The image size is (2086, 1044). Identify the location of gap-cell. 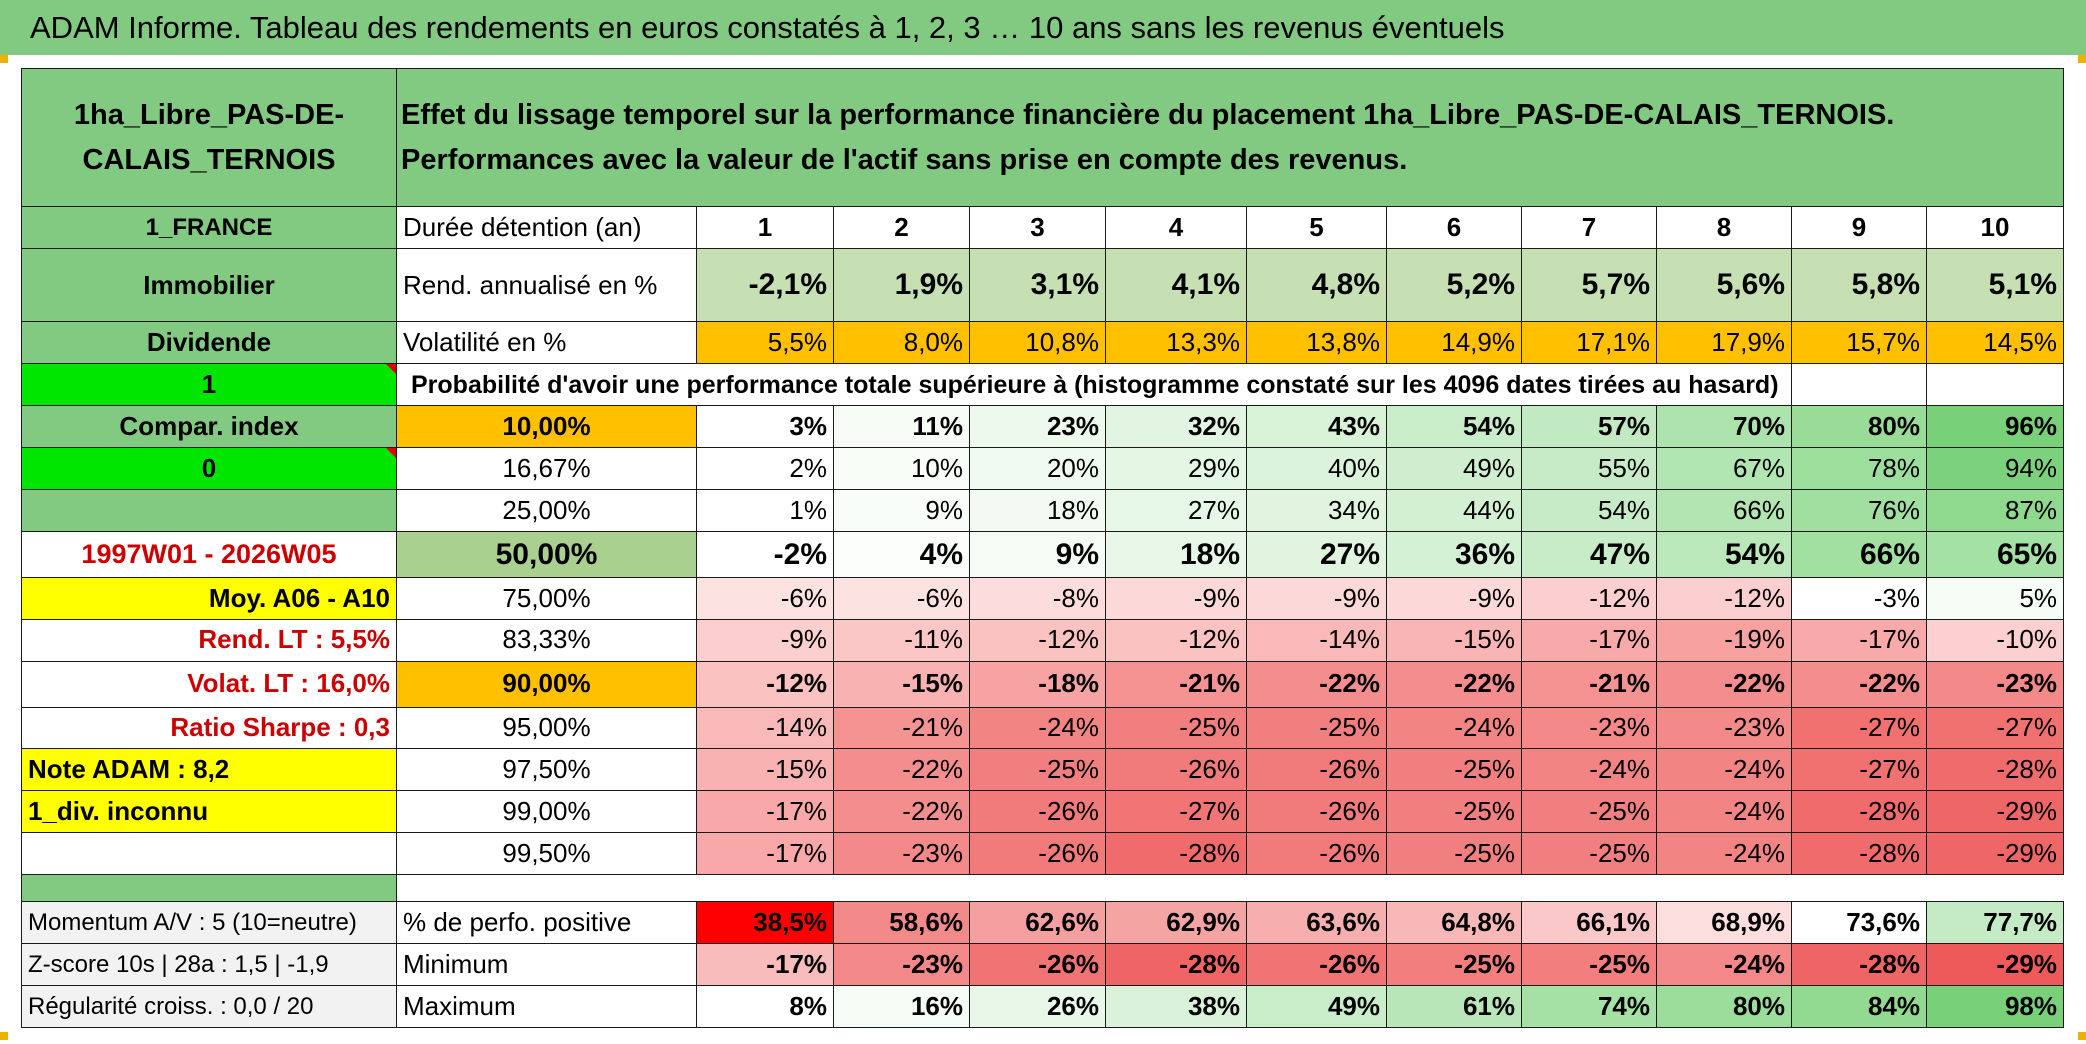
(209, 888).